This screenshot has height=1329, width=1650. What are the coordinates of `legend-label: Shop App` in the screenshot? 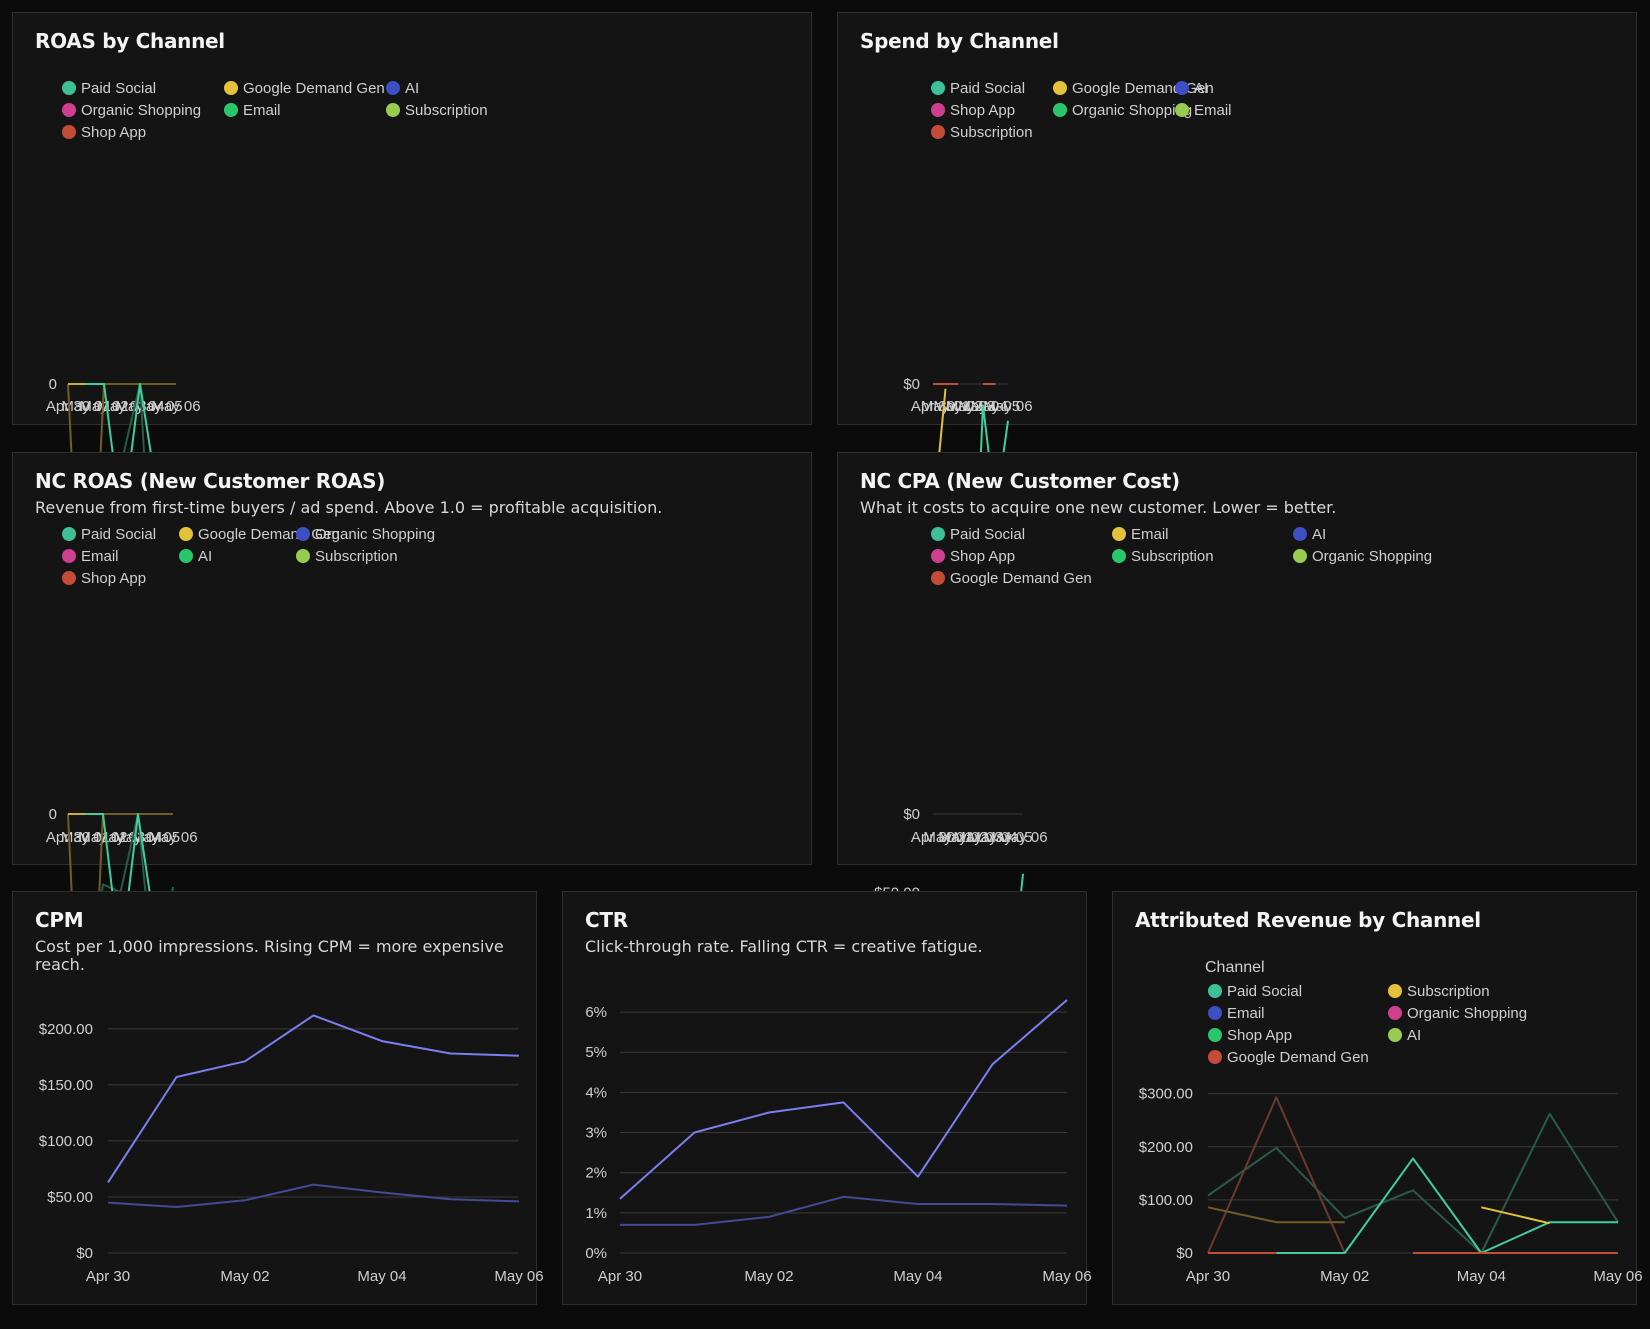 It's located at (113, 132).